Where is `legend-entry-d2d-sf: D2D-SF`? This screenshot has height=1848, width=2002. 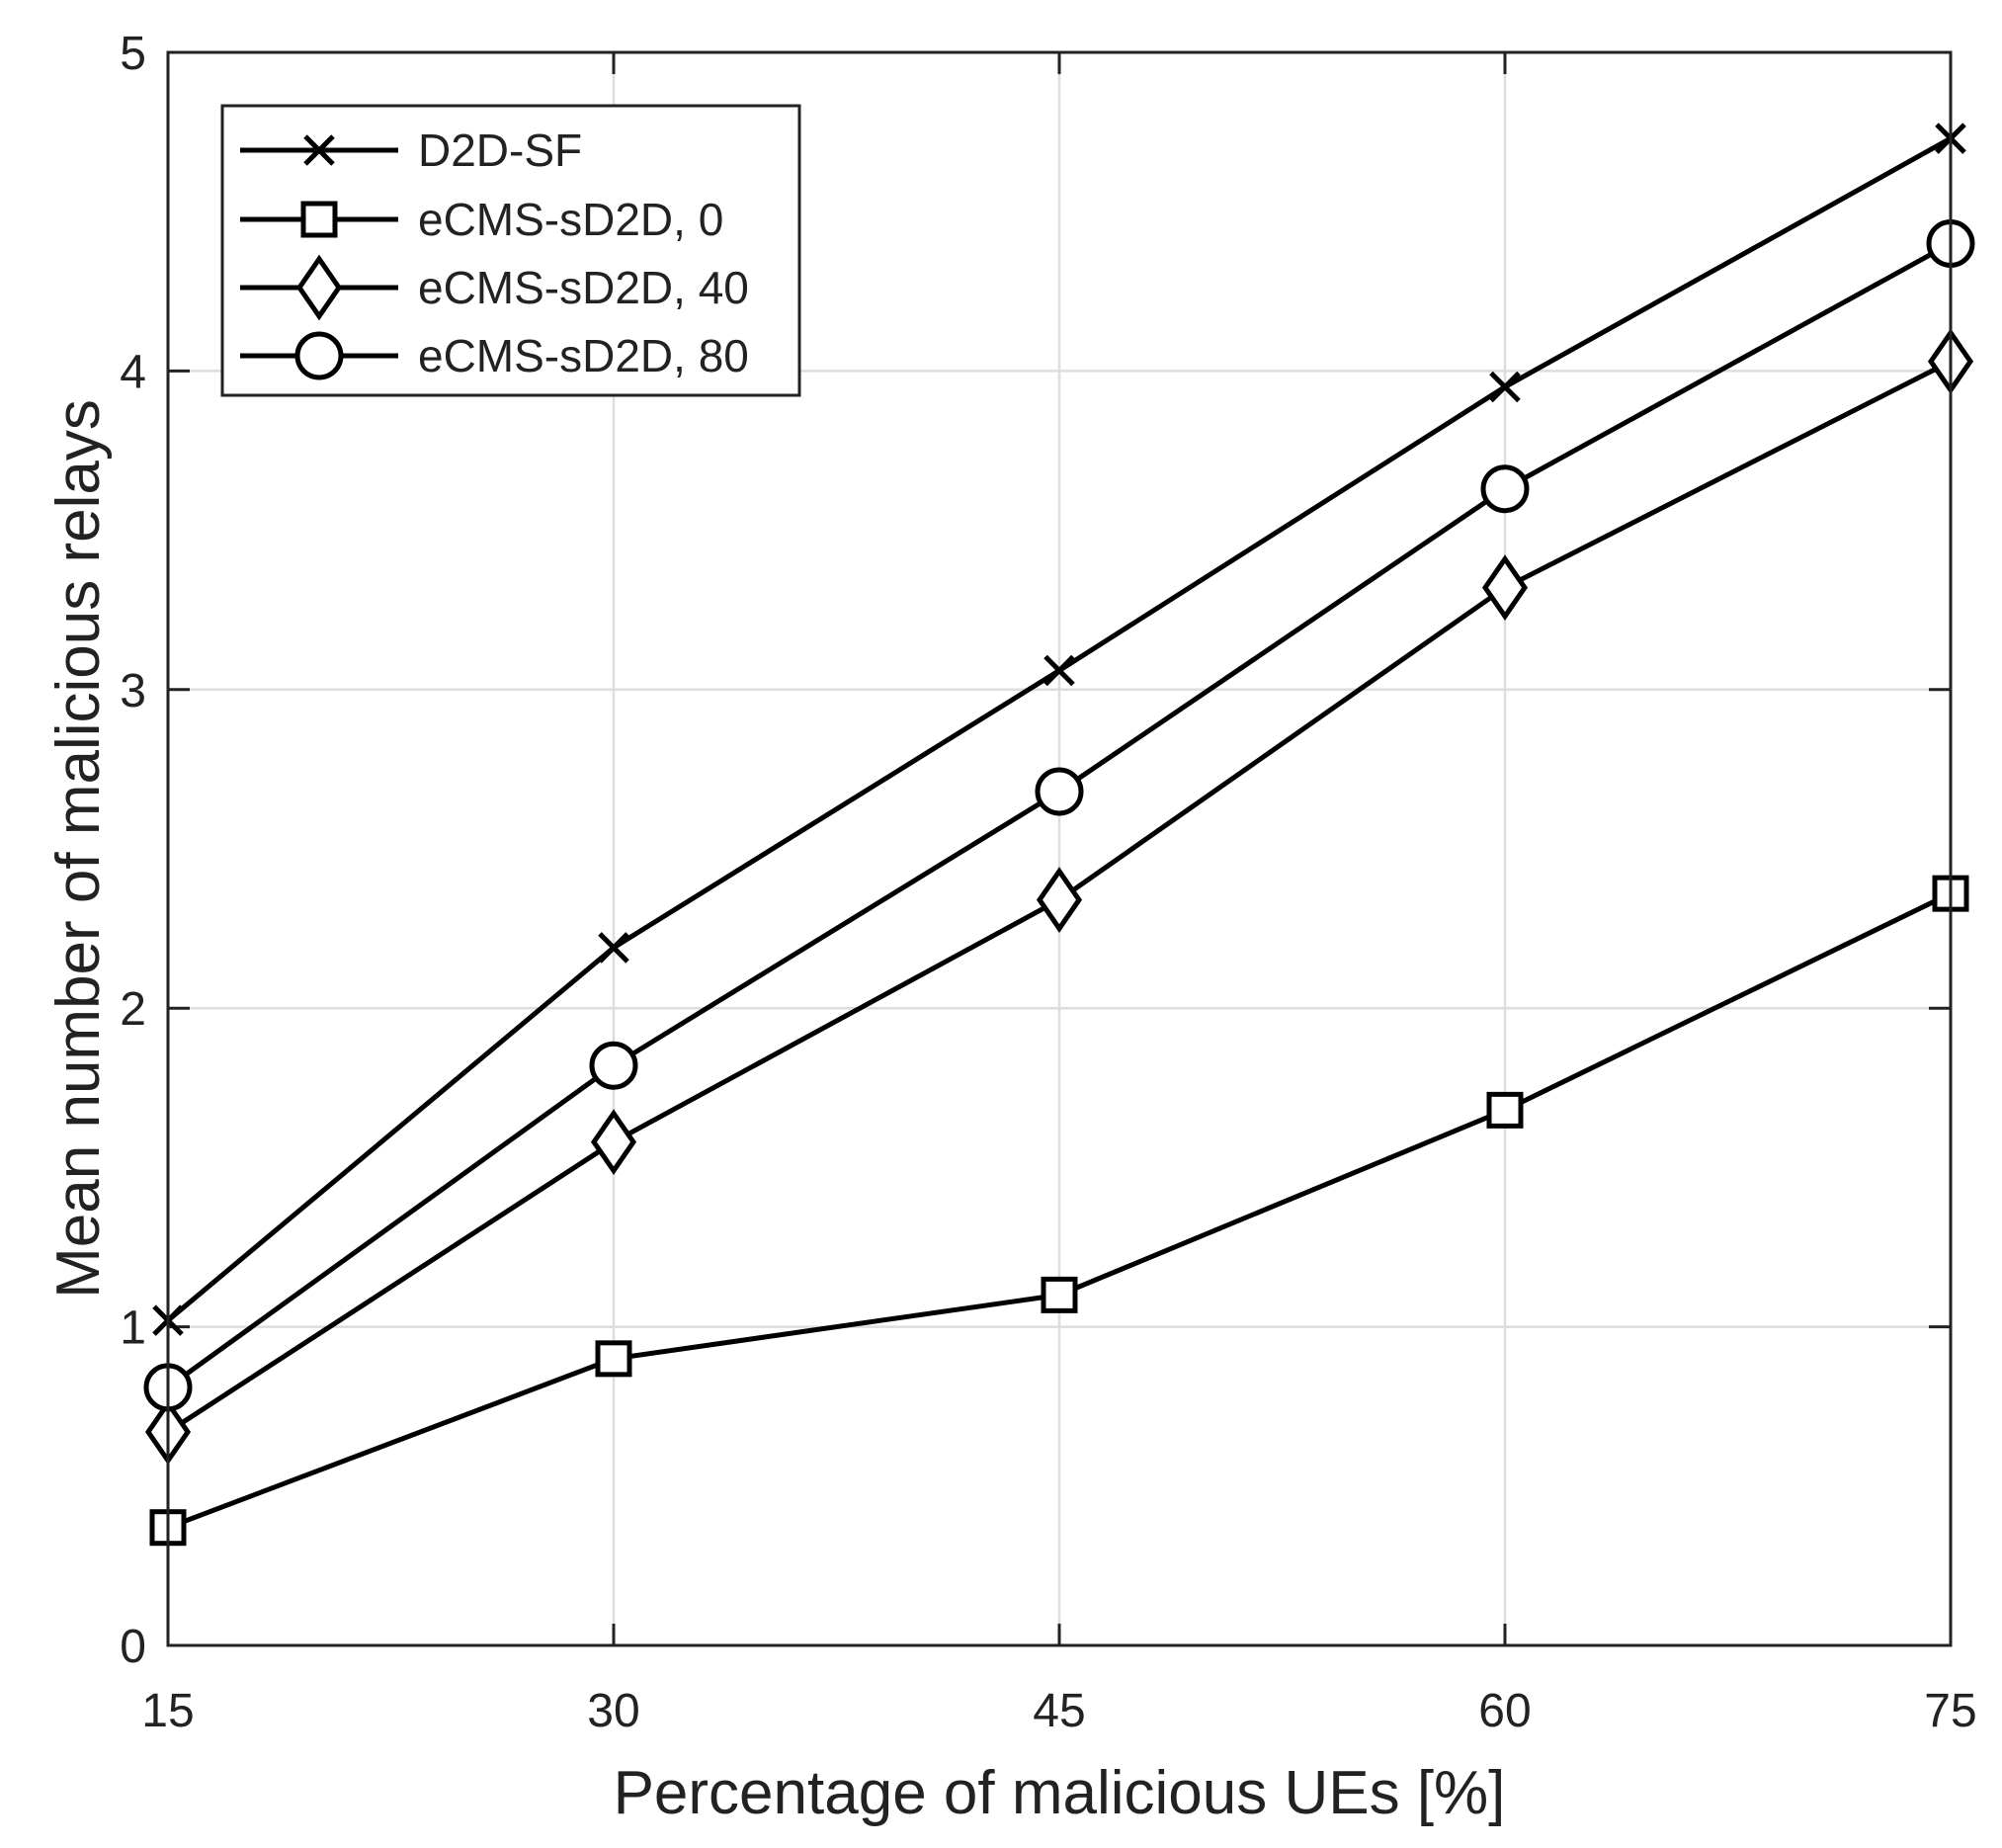
legend-entry-d2d-sf: D2D-SF is located at coordinates (411, 150).